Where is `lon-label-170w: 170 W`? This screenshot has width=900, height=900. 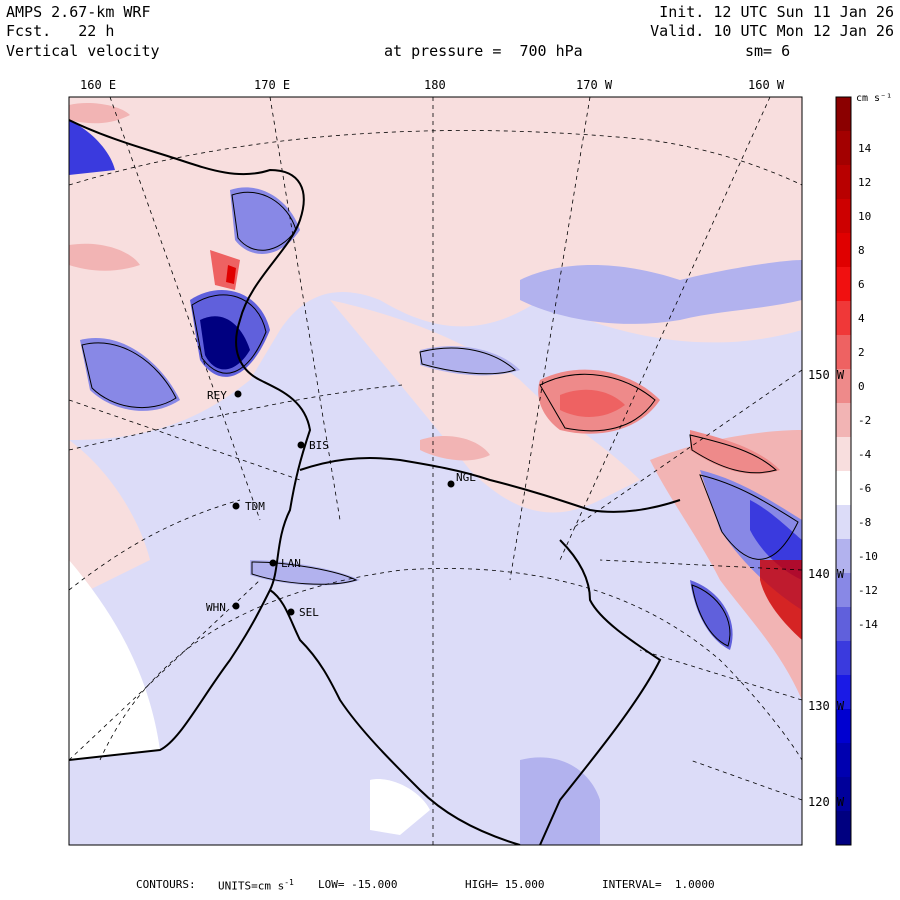 lon-label-170w: 170 W is located at coordinates (594, 85).